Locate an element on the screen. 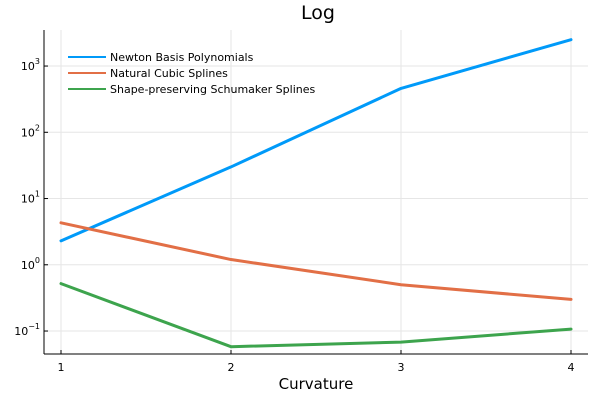 This screenshot has width=600, height=400. x-tick-label: 1 is located at coordinates (61, 367).